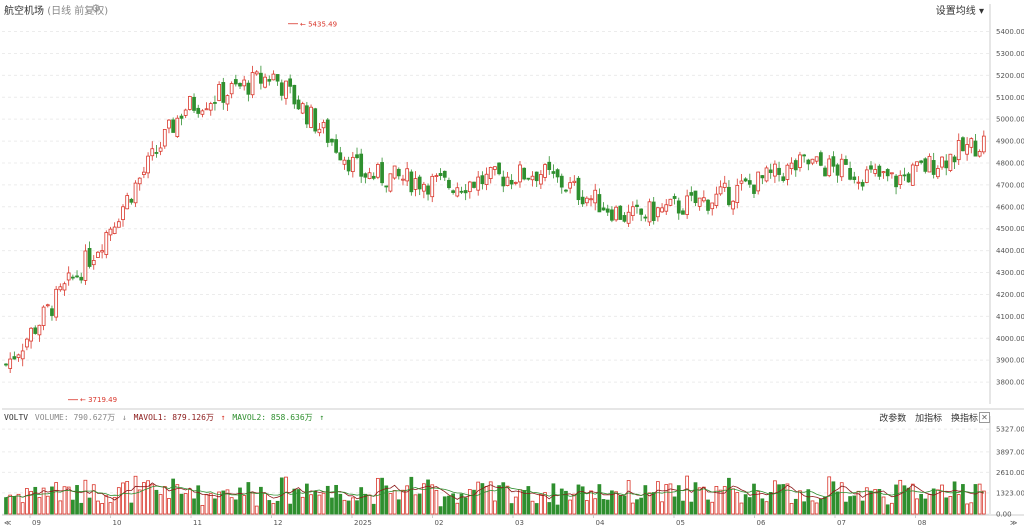 This screenshot has width=1024, height=530. Describe the element at coordinates (96, 8) in the screenshot. I see `gear-icon: ⚙` at that location.